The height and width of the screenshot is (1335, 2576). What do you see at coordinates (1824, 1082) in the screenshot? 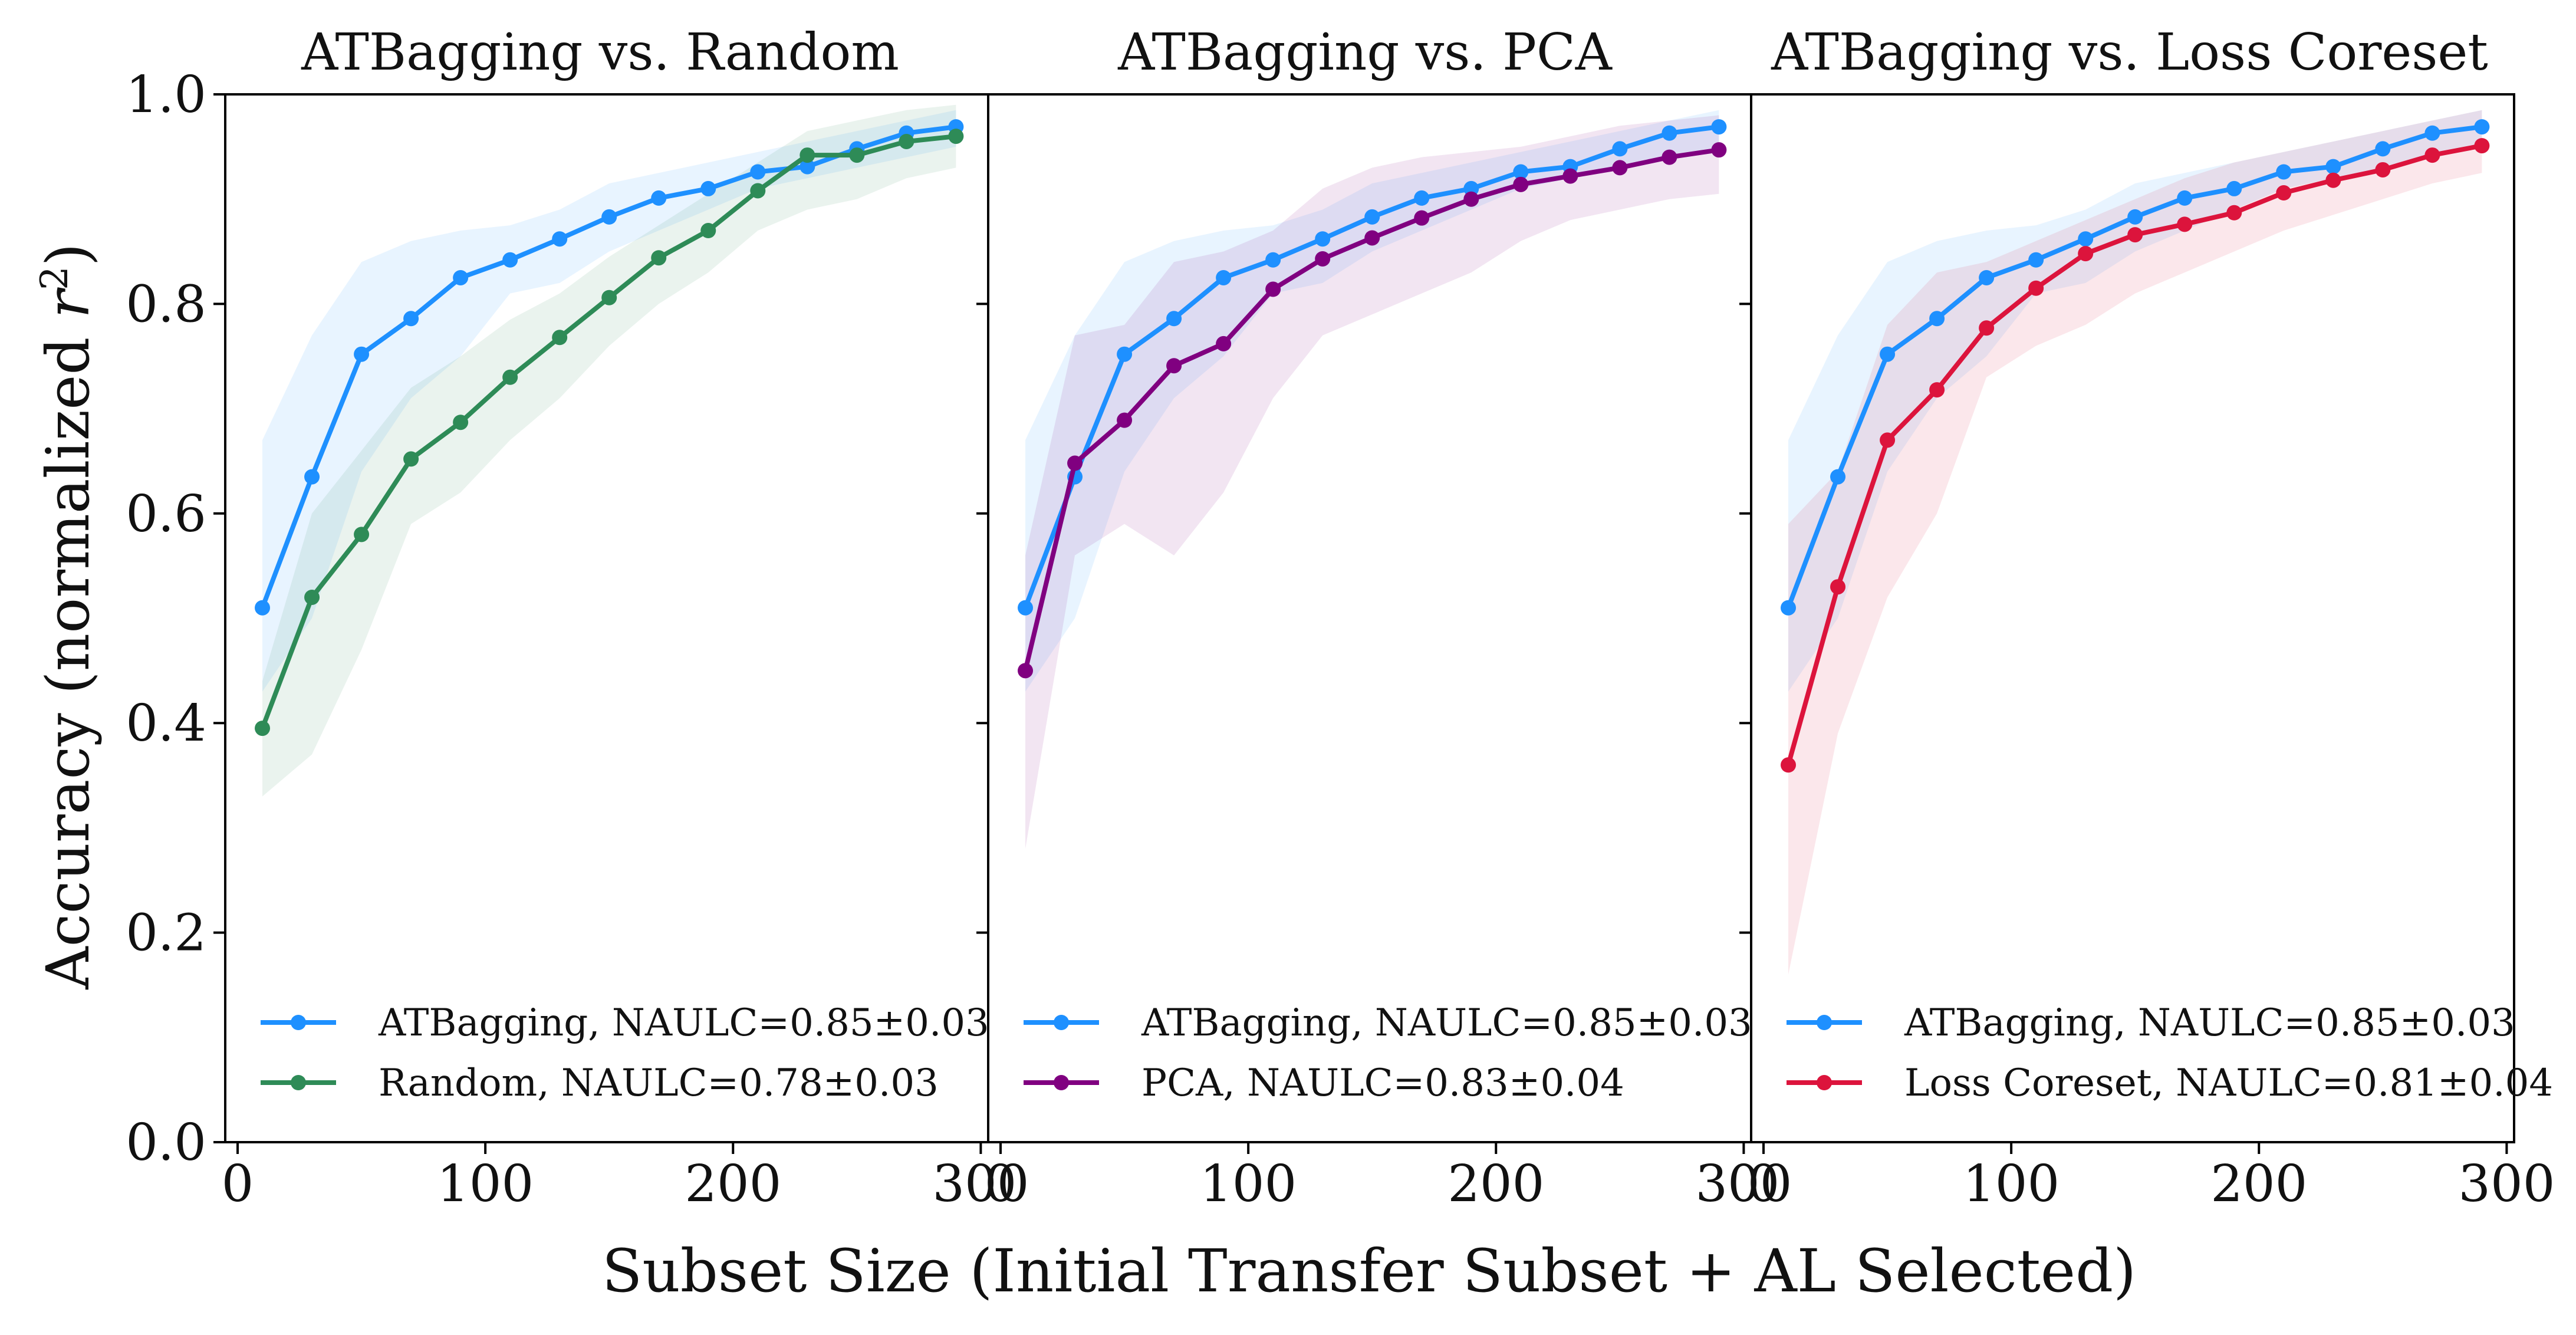
I see `legend-marker-loss-coreset` at bounding box center [1824, 1082].